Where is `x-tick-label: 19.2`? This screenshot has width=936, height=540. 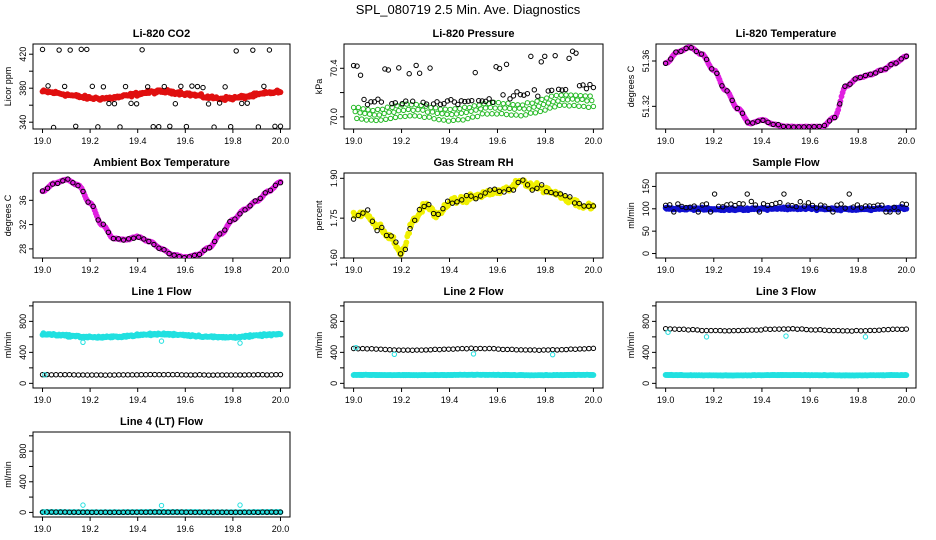 x-tick-label: 19.2 is located at coordinates (90, 529).